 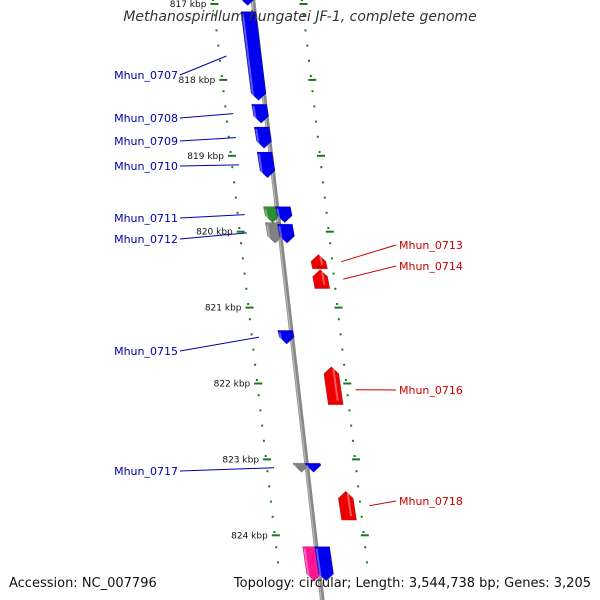 What do you see at coordinates (146, 351) in the screenshot?
I see `gene-label-mhun-0715: Mhun_0715` at bounding box center [146, 351].